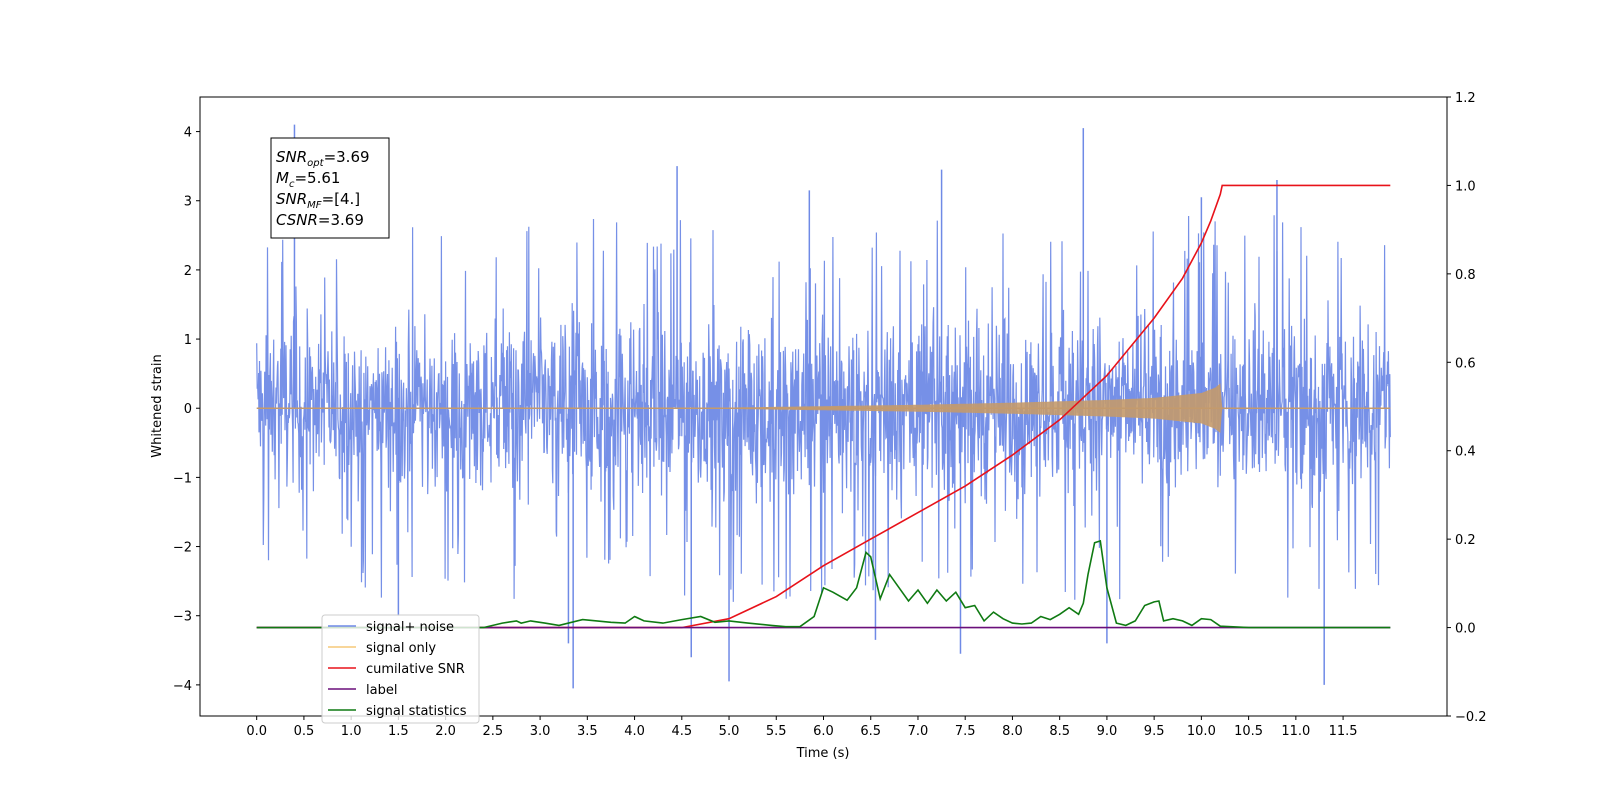  What do you see at coordinates (493, 731) in the screenshot?
I see `x-tick-label-5: 2.5` at bounding box center [493, 731].